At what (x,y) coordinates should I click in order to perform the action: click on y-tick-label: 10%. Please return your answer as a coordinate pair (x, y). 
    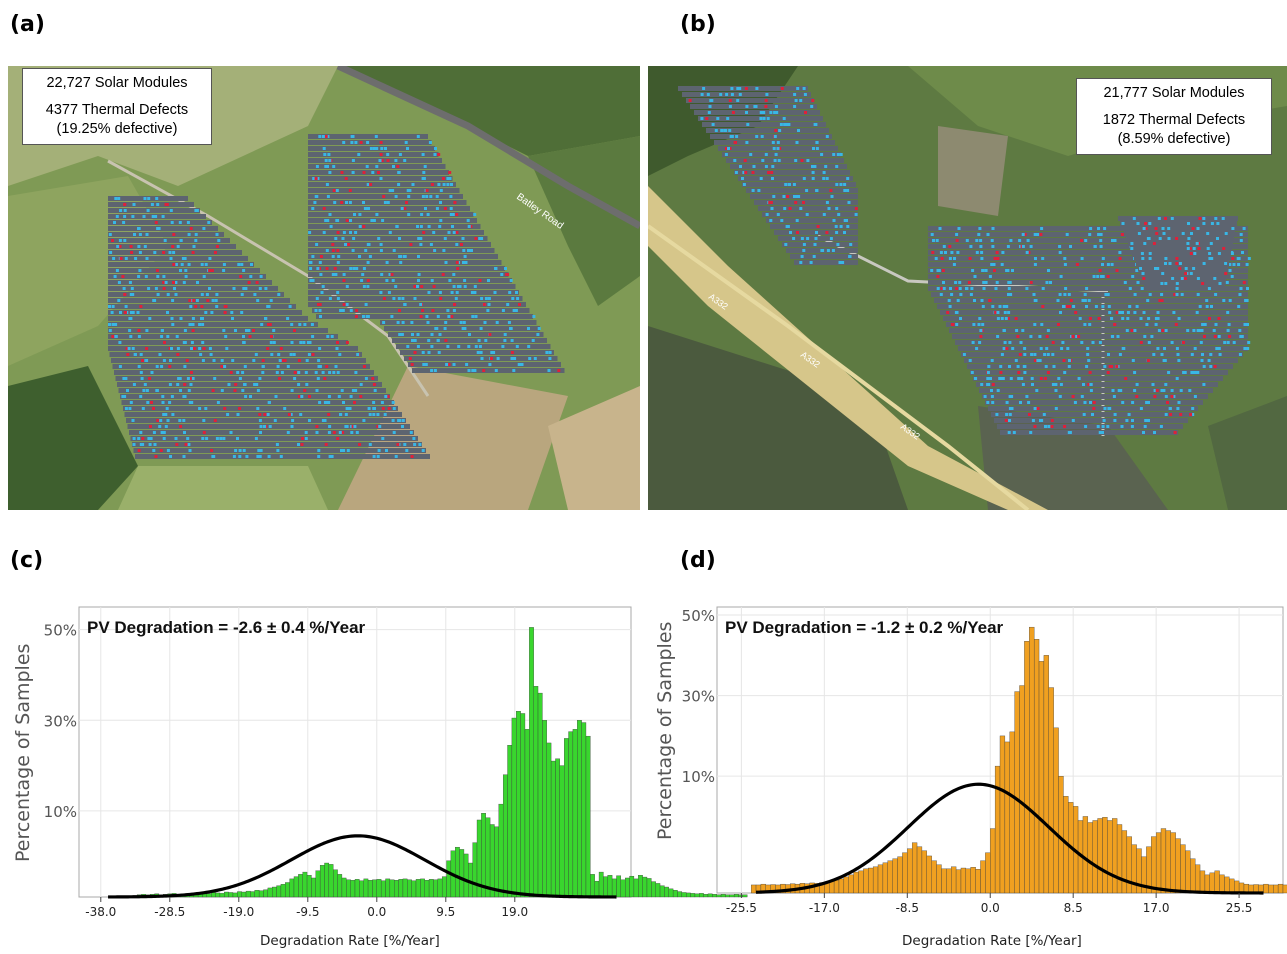
    Looking at the image, I should click on (60, 812).